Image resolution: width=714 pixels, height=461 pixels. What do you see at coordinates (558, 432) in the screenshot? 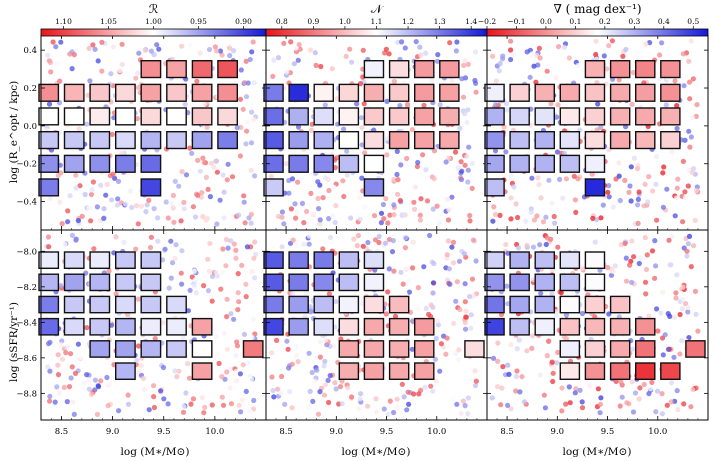
I see `x-tick-label: 9.0` at bounding box center [558, 432].